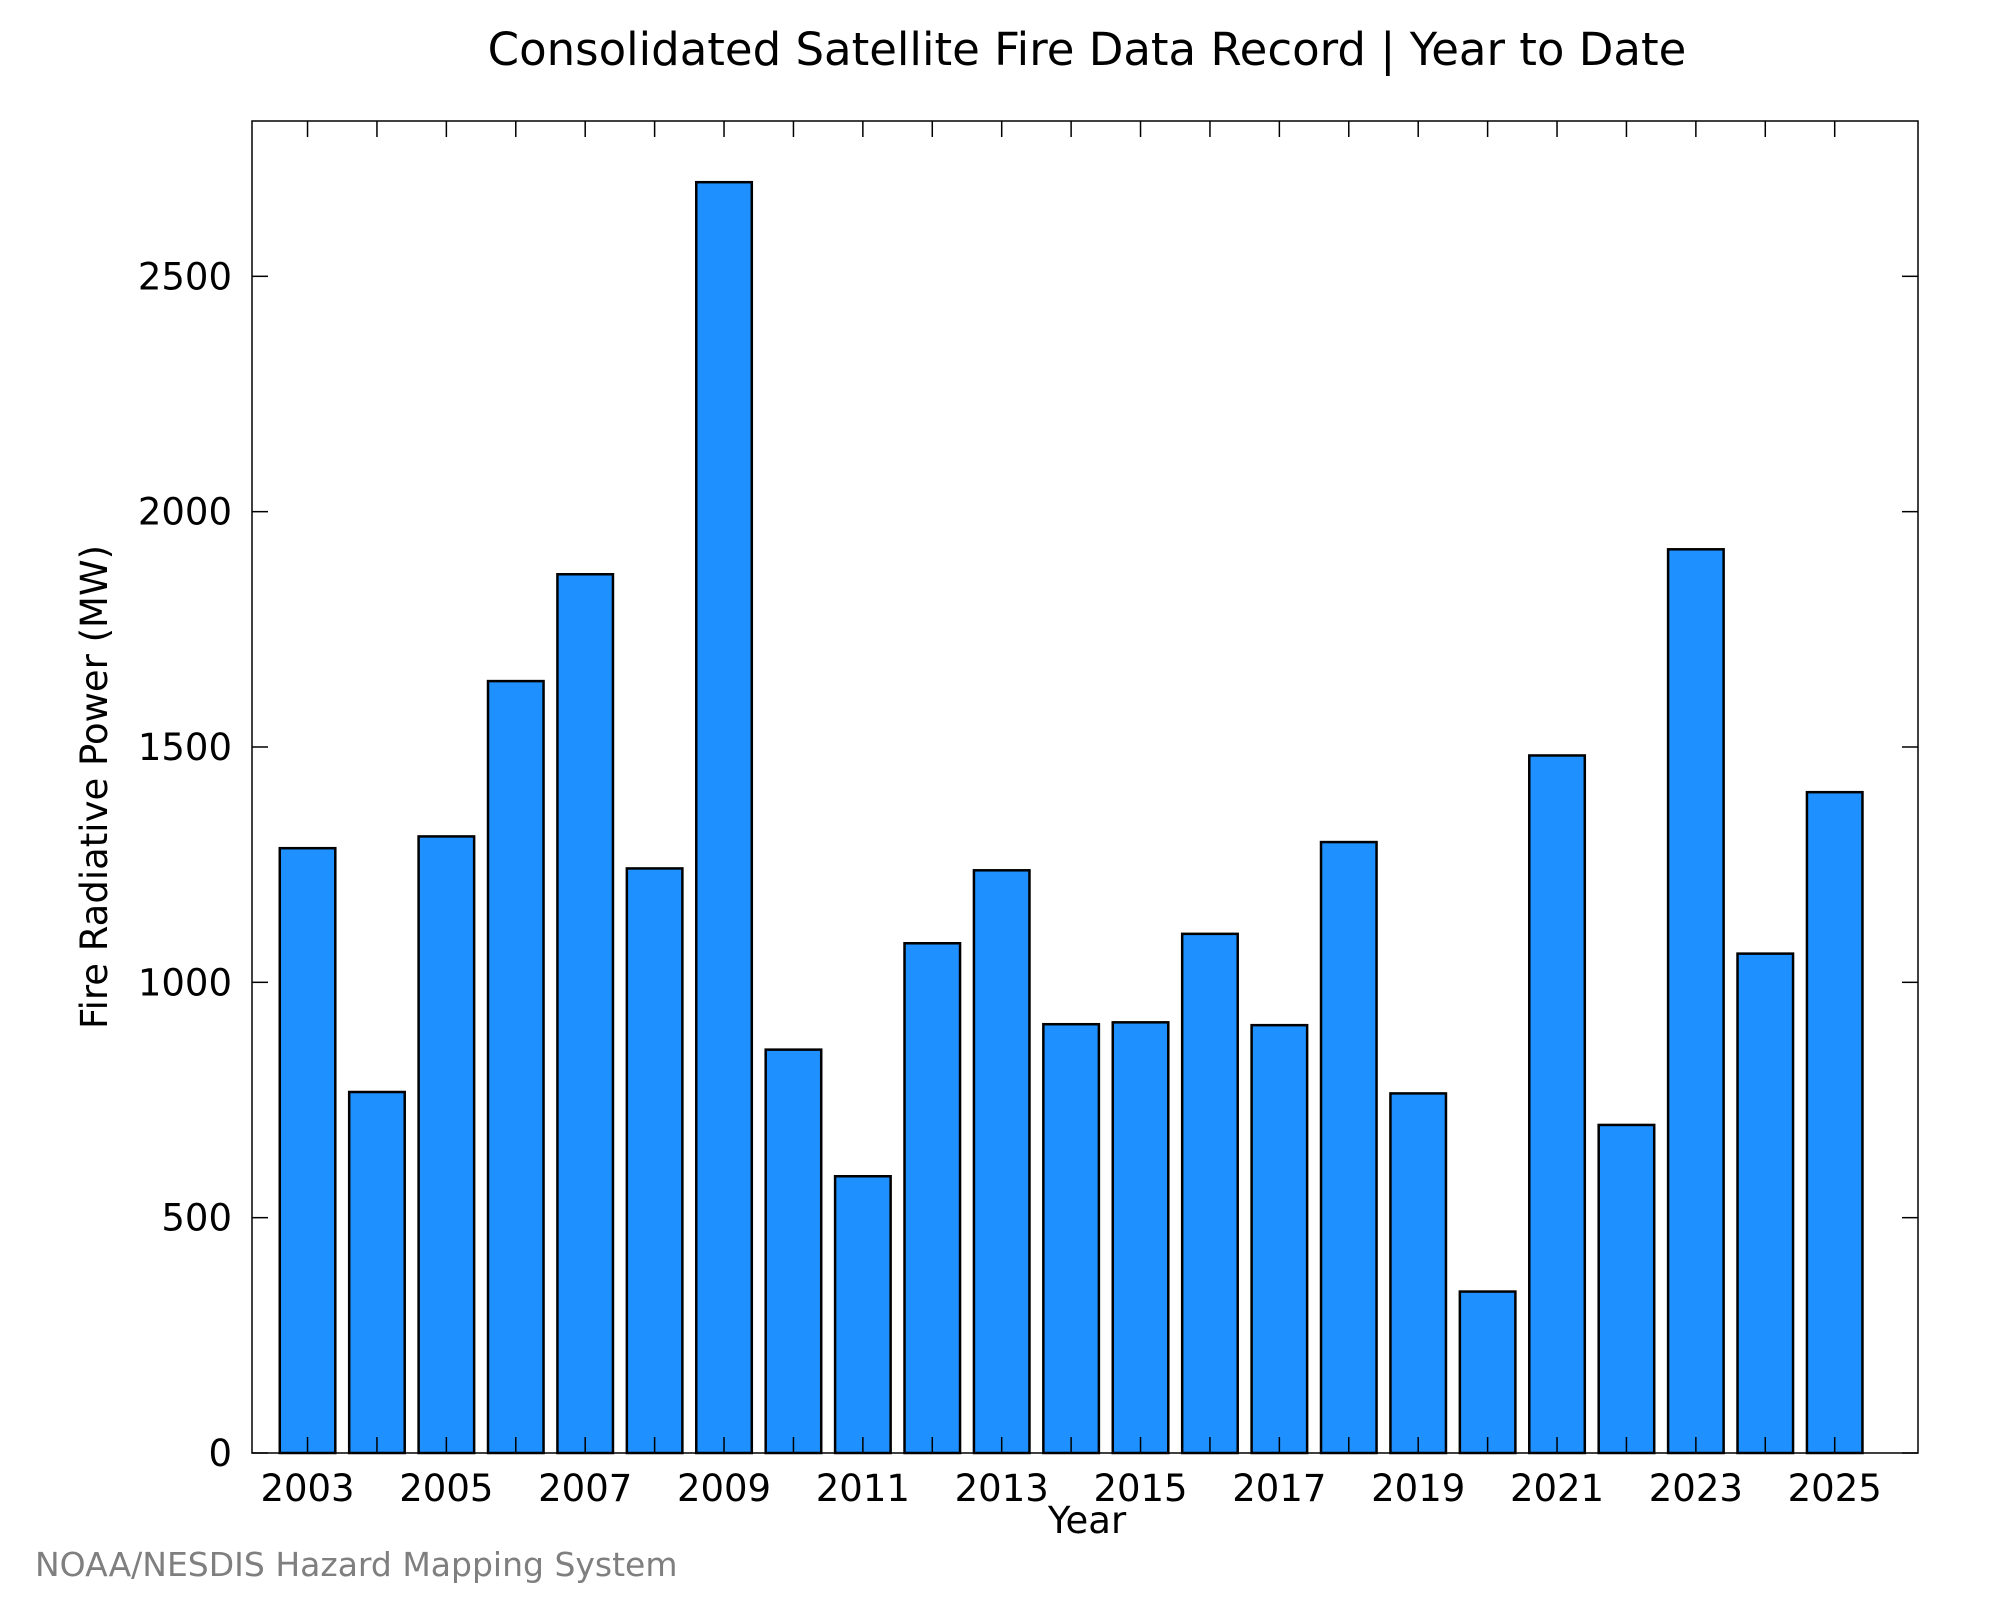 The image size is (2000, 1600). I want to click on x-tick-label: 2015, so click(1140, 1488).